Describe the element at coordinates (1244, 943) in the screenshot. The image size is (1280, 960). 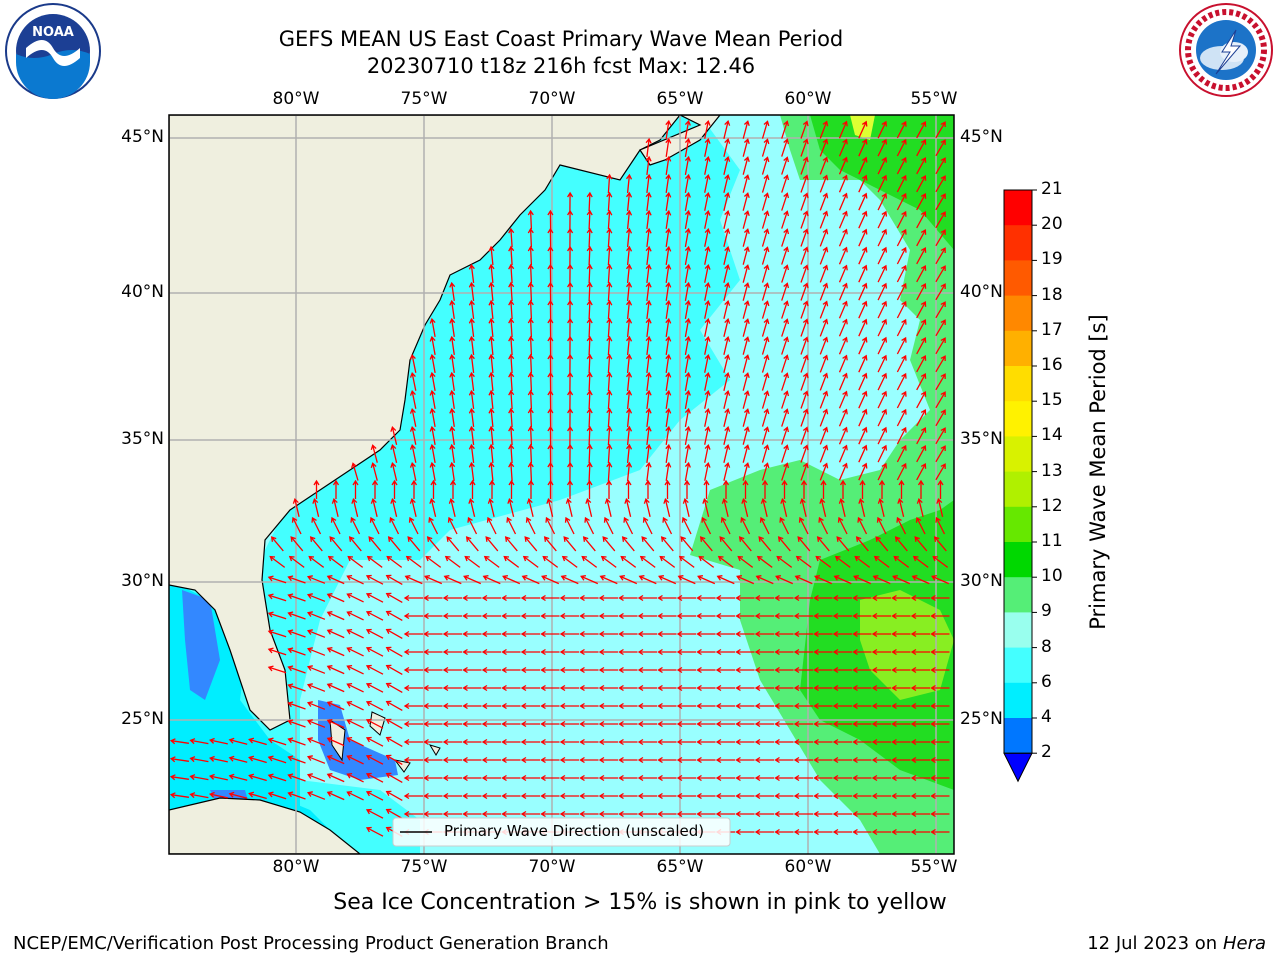
I see `footer-host: Hera` at that location.